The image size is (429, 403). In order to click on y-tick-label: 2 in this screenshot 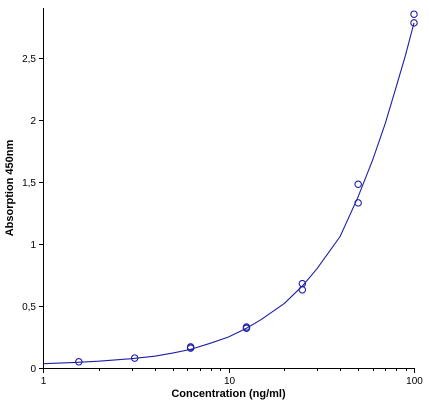, I will do `click(33, 121)`.